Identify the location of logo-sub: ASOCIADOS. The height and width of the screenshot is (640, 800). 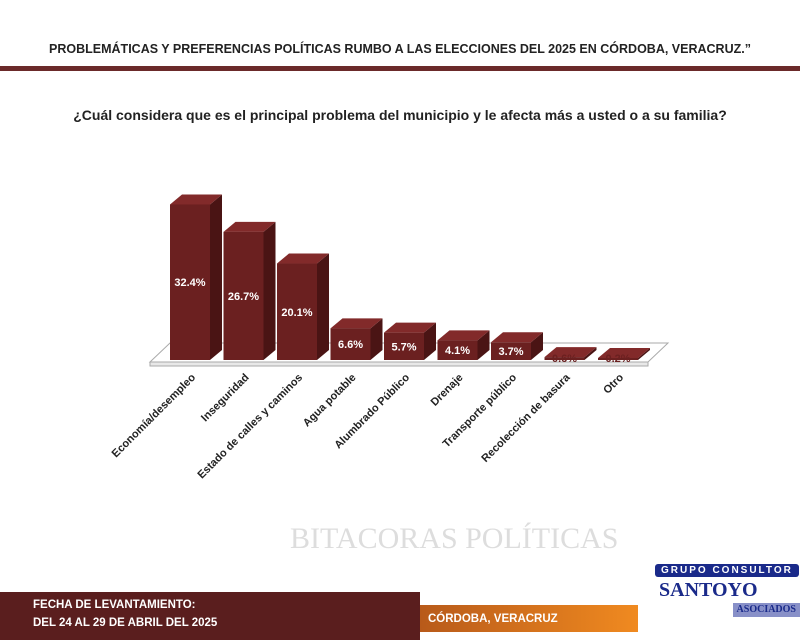
(766, 610).